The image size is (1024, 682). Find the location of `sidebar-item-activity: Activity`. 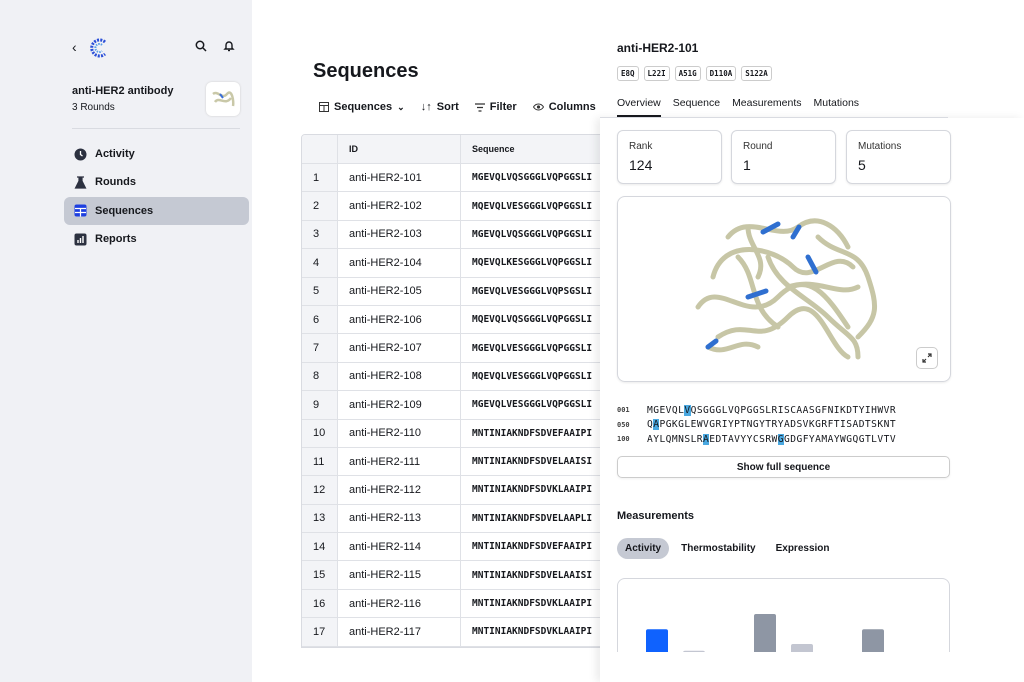

sidebar-item-activity: Activity is located at coordinates (156, 154).